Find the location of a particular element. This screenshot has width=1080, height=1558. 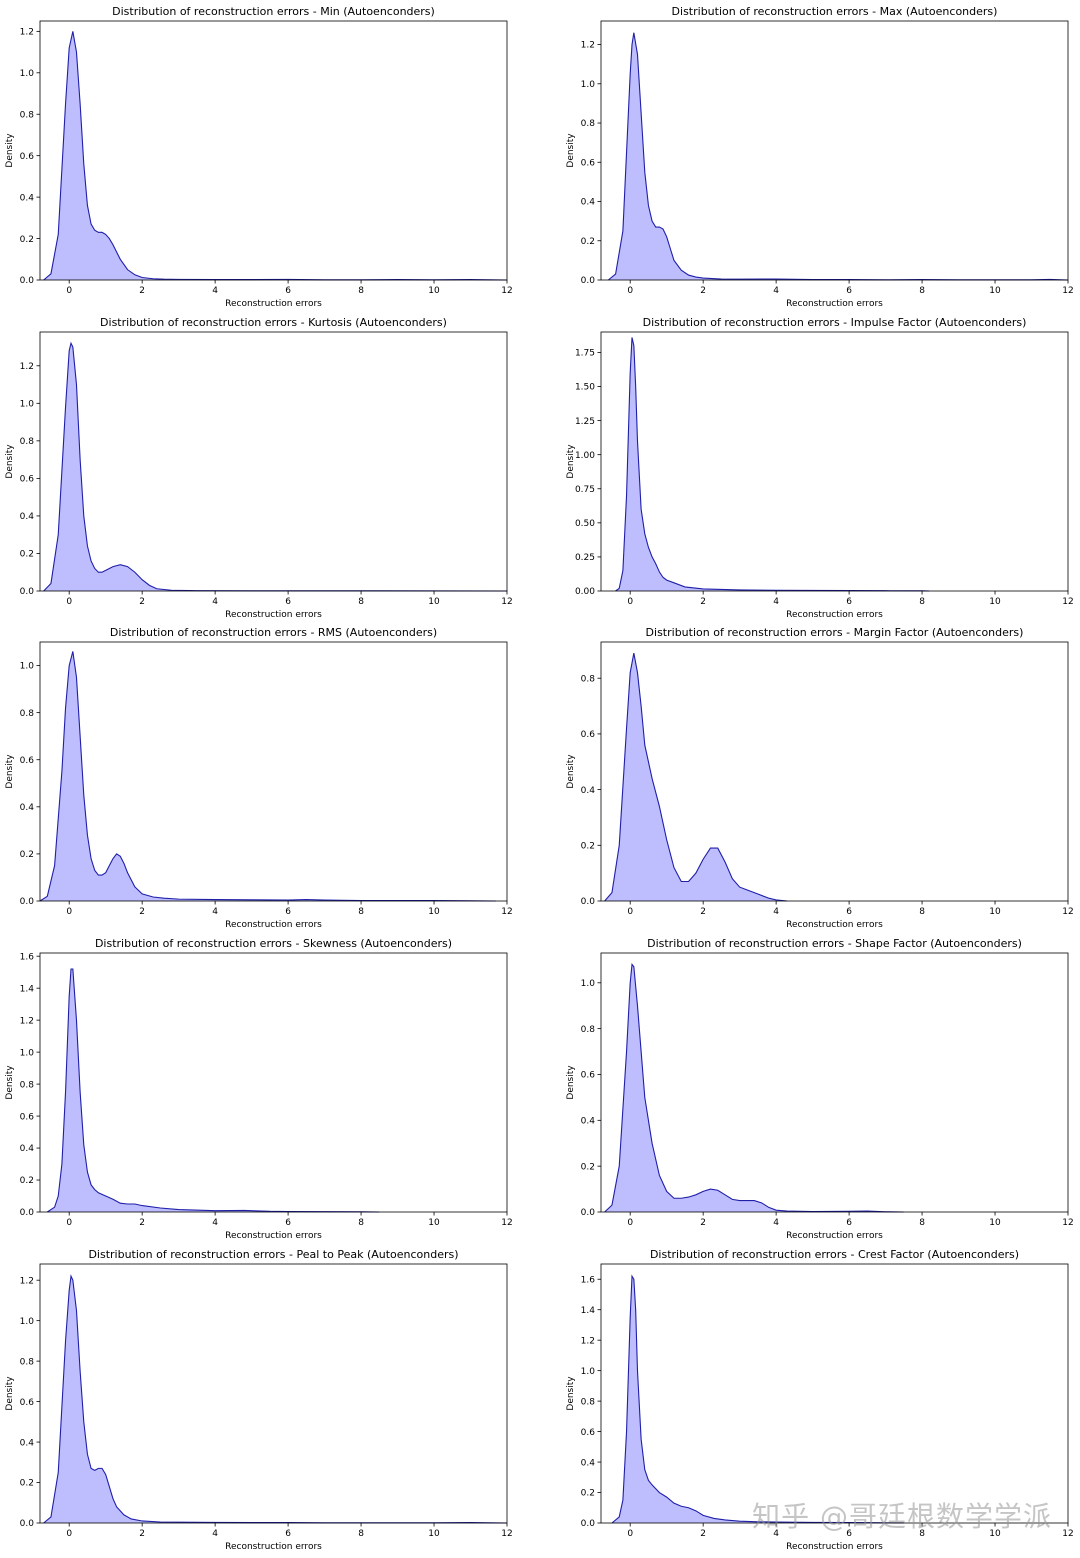

y-tick-label: 1.50 is located at coordinates (585, 388).